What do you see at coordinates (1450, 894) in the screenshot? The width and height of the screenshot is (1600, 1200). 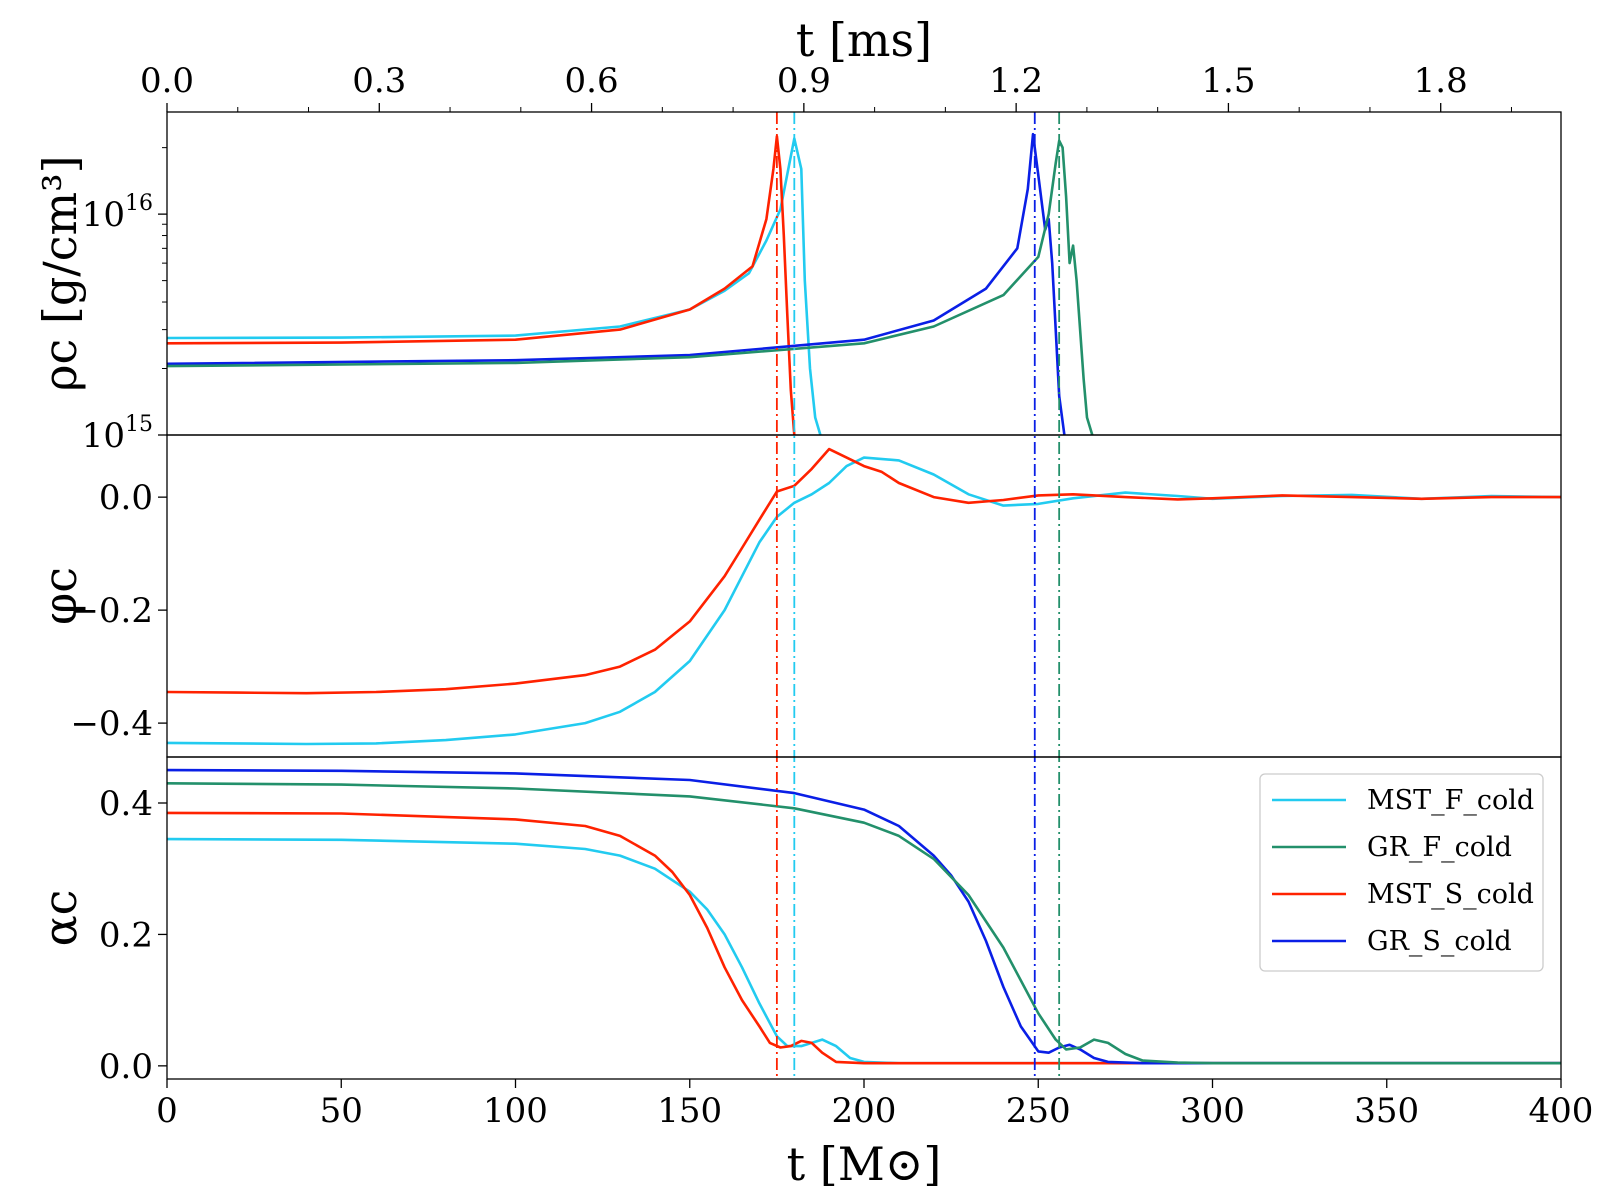 I see `legend-label-MST_S_cold: MST_S_cold` at bounding box center [1450, 894].